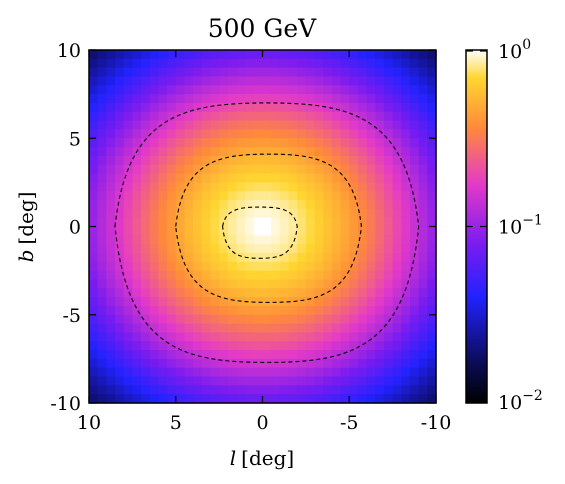 Image resolution: width=565 pixels, height=484 pixels. Describe the element at coordinates (26, 227) in the screenshot. I see `y-axis-label: b[deg]` at that location.